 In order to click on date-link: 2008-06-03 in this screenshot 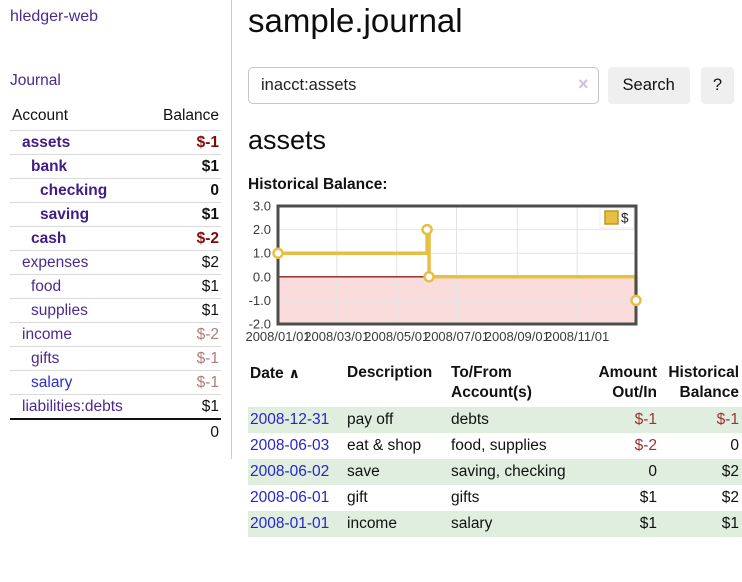, I will do `click(290, 445)`.